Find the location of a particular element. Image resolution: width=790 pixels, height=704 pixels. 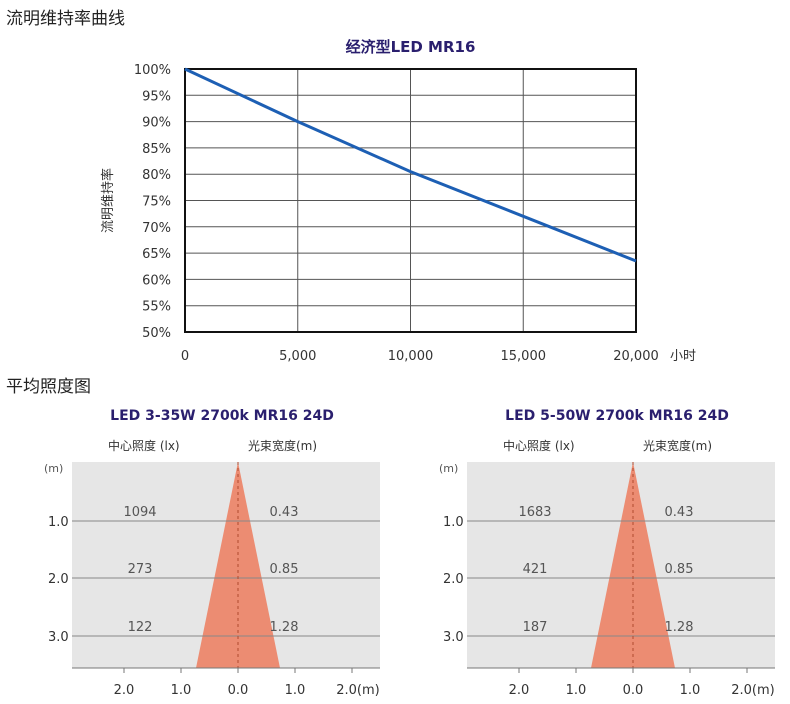

x-tick-label: 0 is located at coordinates (185, 356).